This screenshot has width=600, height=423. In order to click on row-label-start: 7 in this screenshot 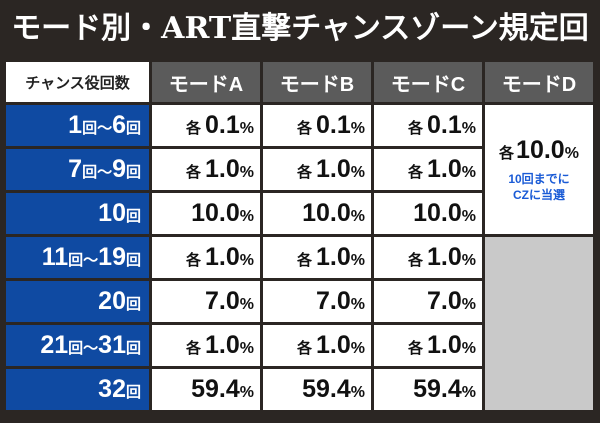, I will do `click(75, 169)`.